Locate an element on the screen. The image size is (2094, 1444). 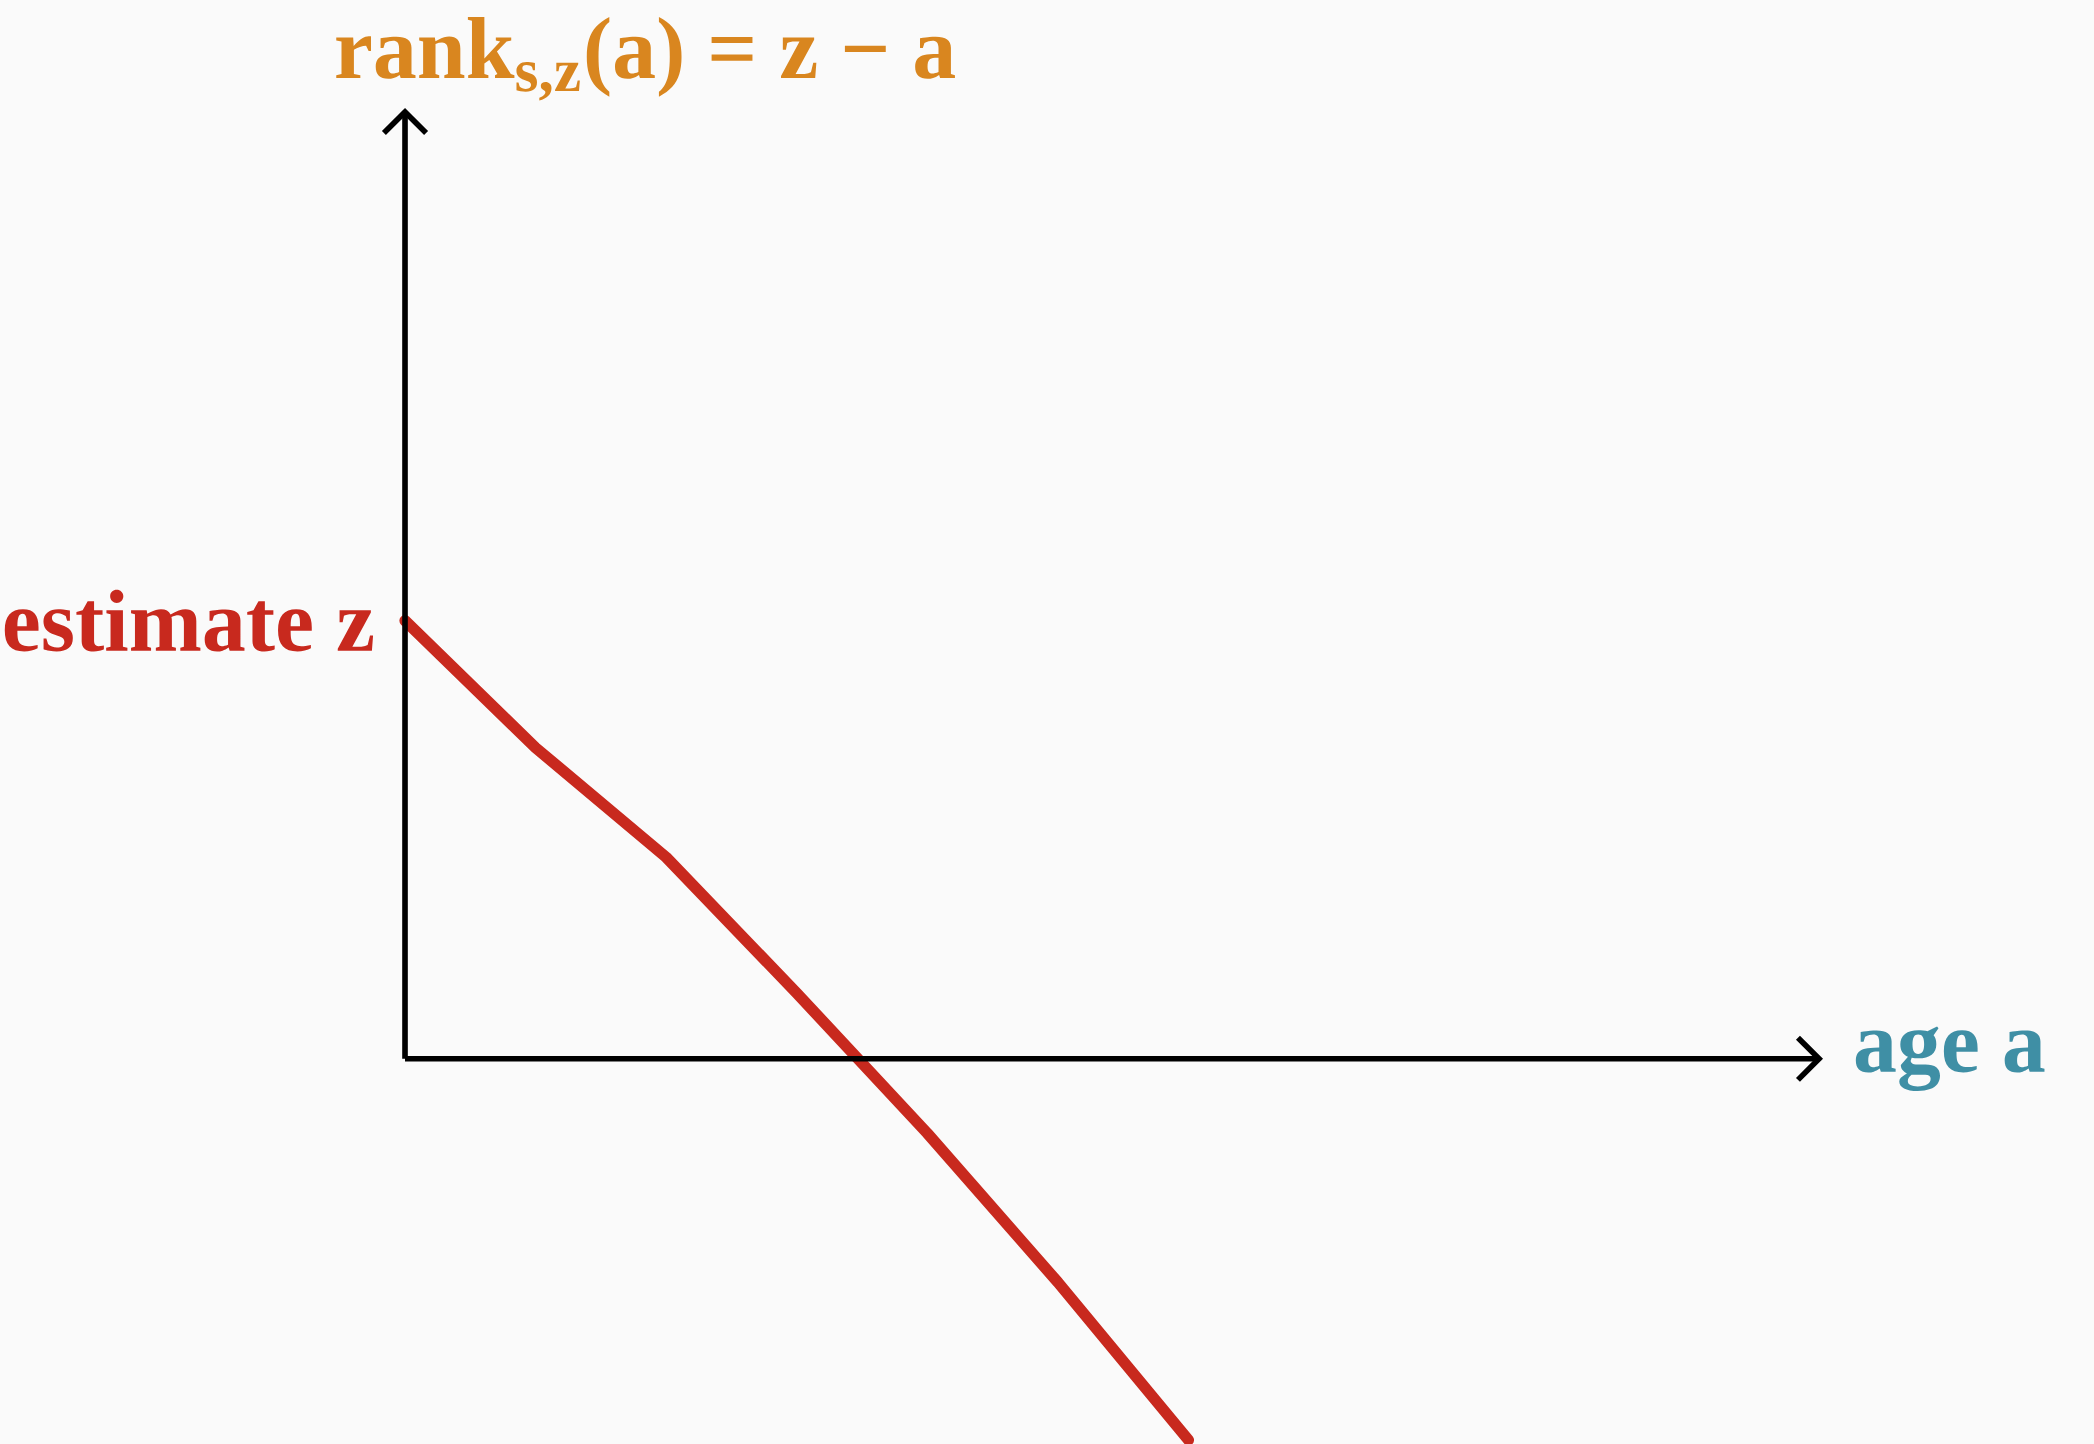
text: rank$_{s,z}$(a) = z − a is located at coordinates (645, 59).